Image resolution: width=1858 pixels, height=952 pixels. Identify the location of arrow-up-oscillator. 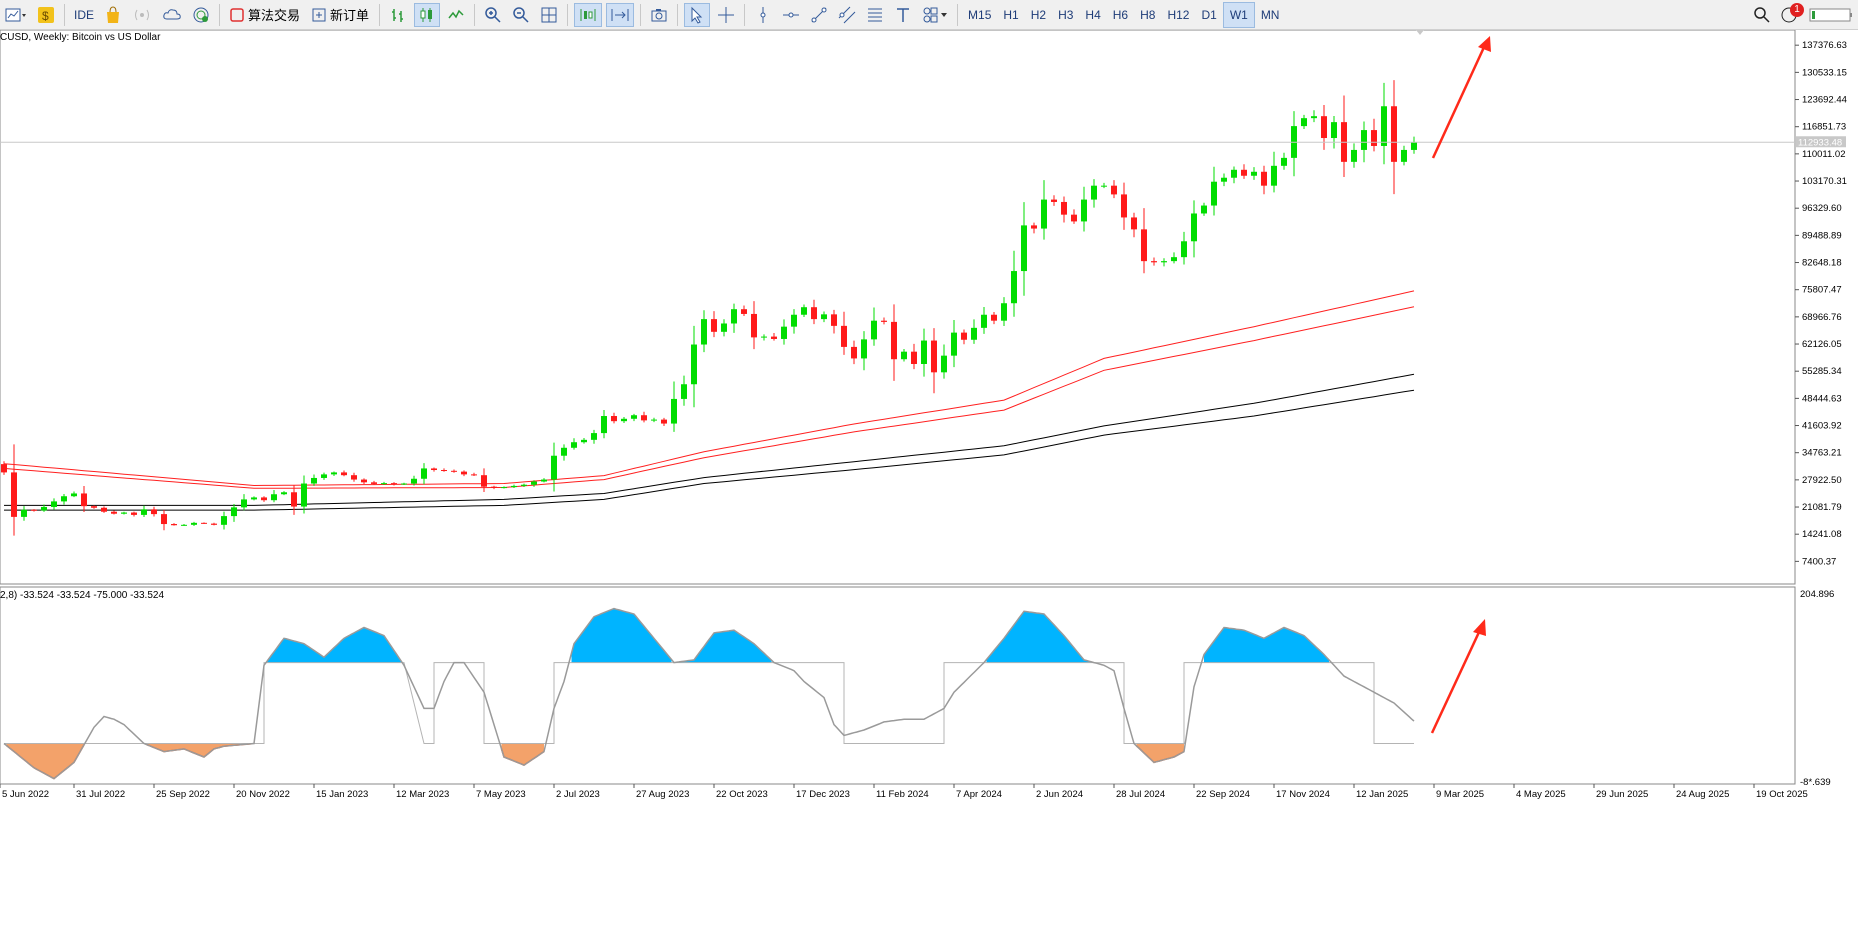
(1456, 681).